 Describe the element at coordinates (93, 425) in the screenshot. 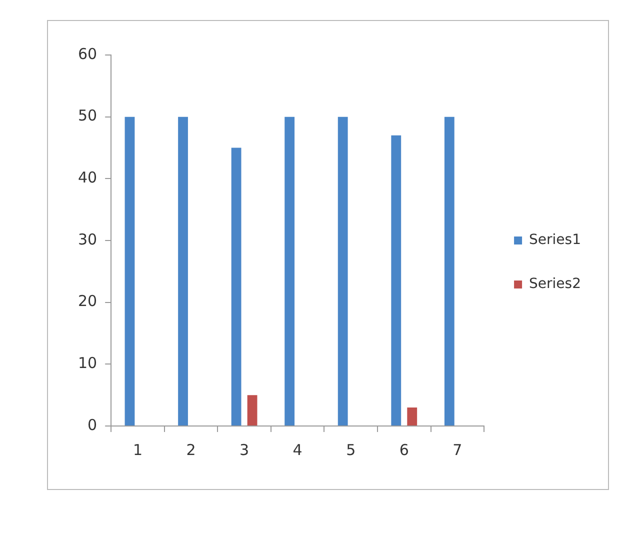

I see `y-tick-label: 0` at that location.